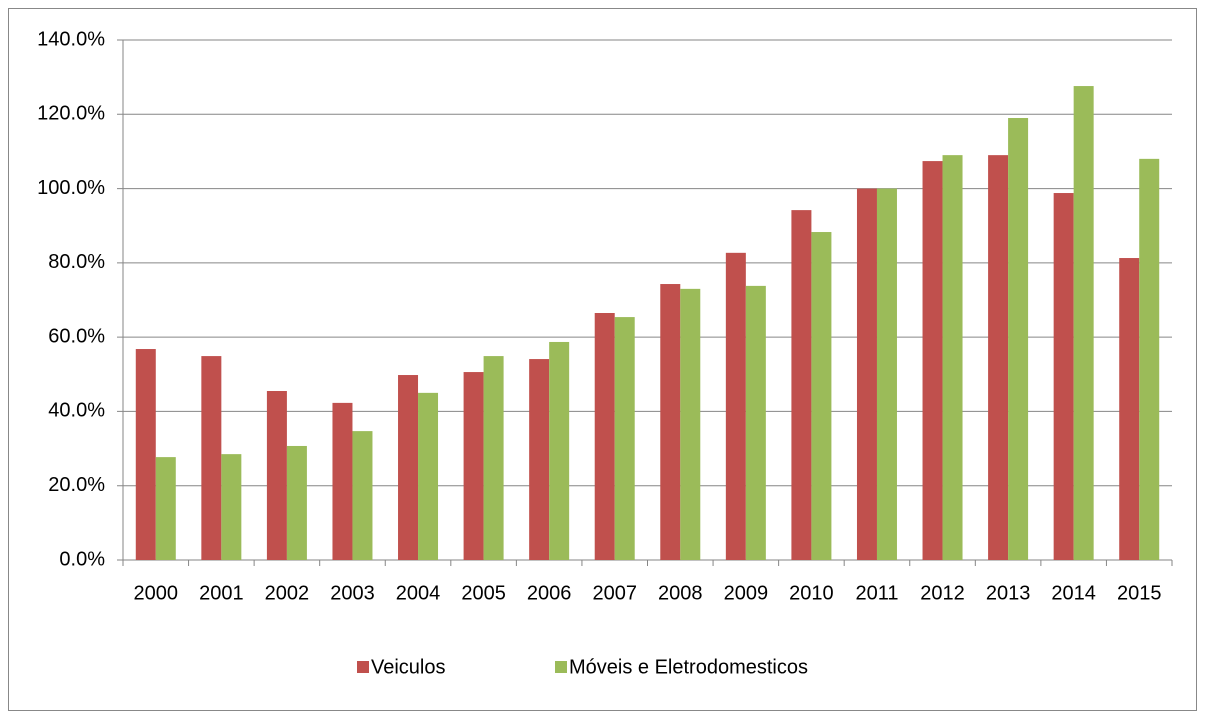  I want to click on x-tick-label: 2006, so click(549, 593).